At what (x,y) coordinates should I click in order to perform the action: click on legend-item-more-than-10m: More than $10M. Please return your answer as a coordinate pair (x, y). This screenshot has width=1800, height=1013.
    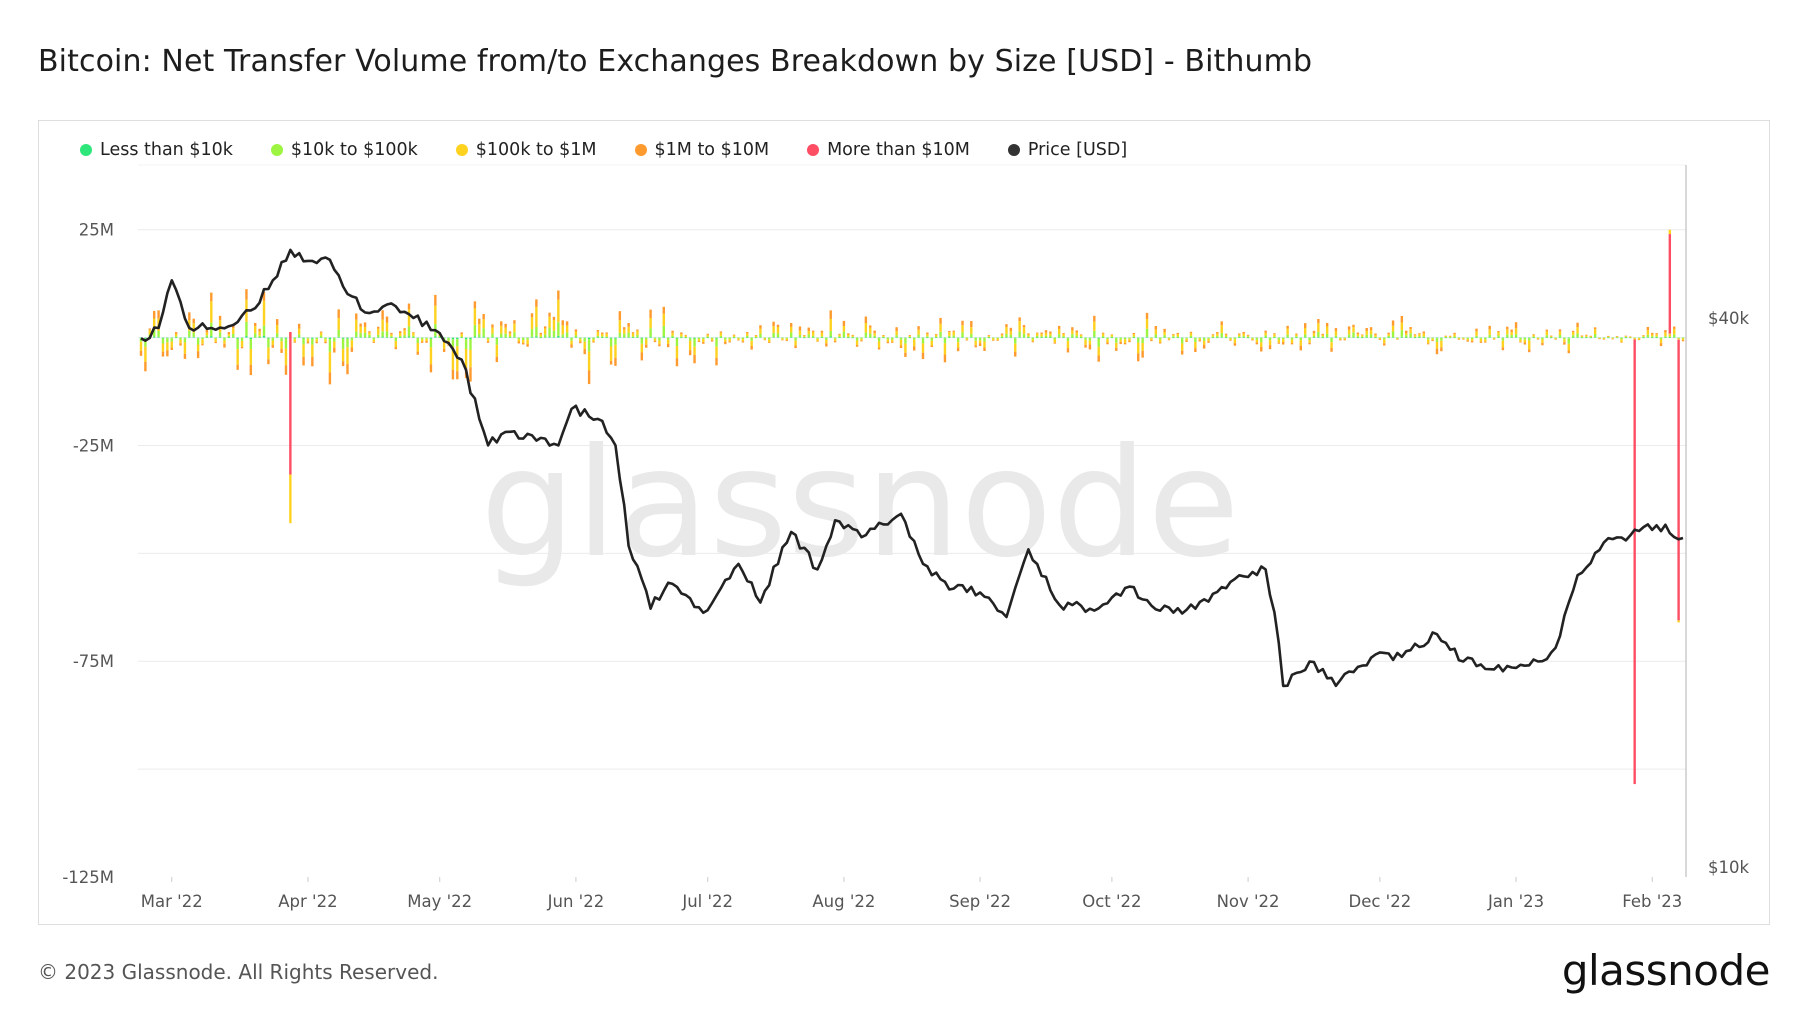
    Looking at the image, I should click on (888, 150).